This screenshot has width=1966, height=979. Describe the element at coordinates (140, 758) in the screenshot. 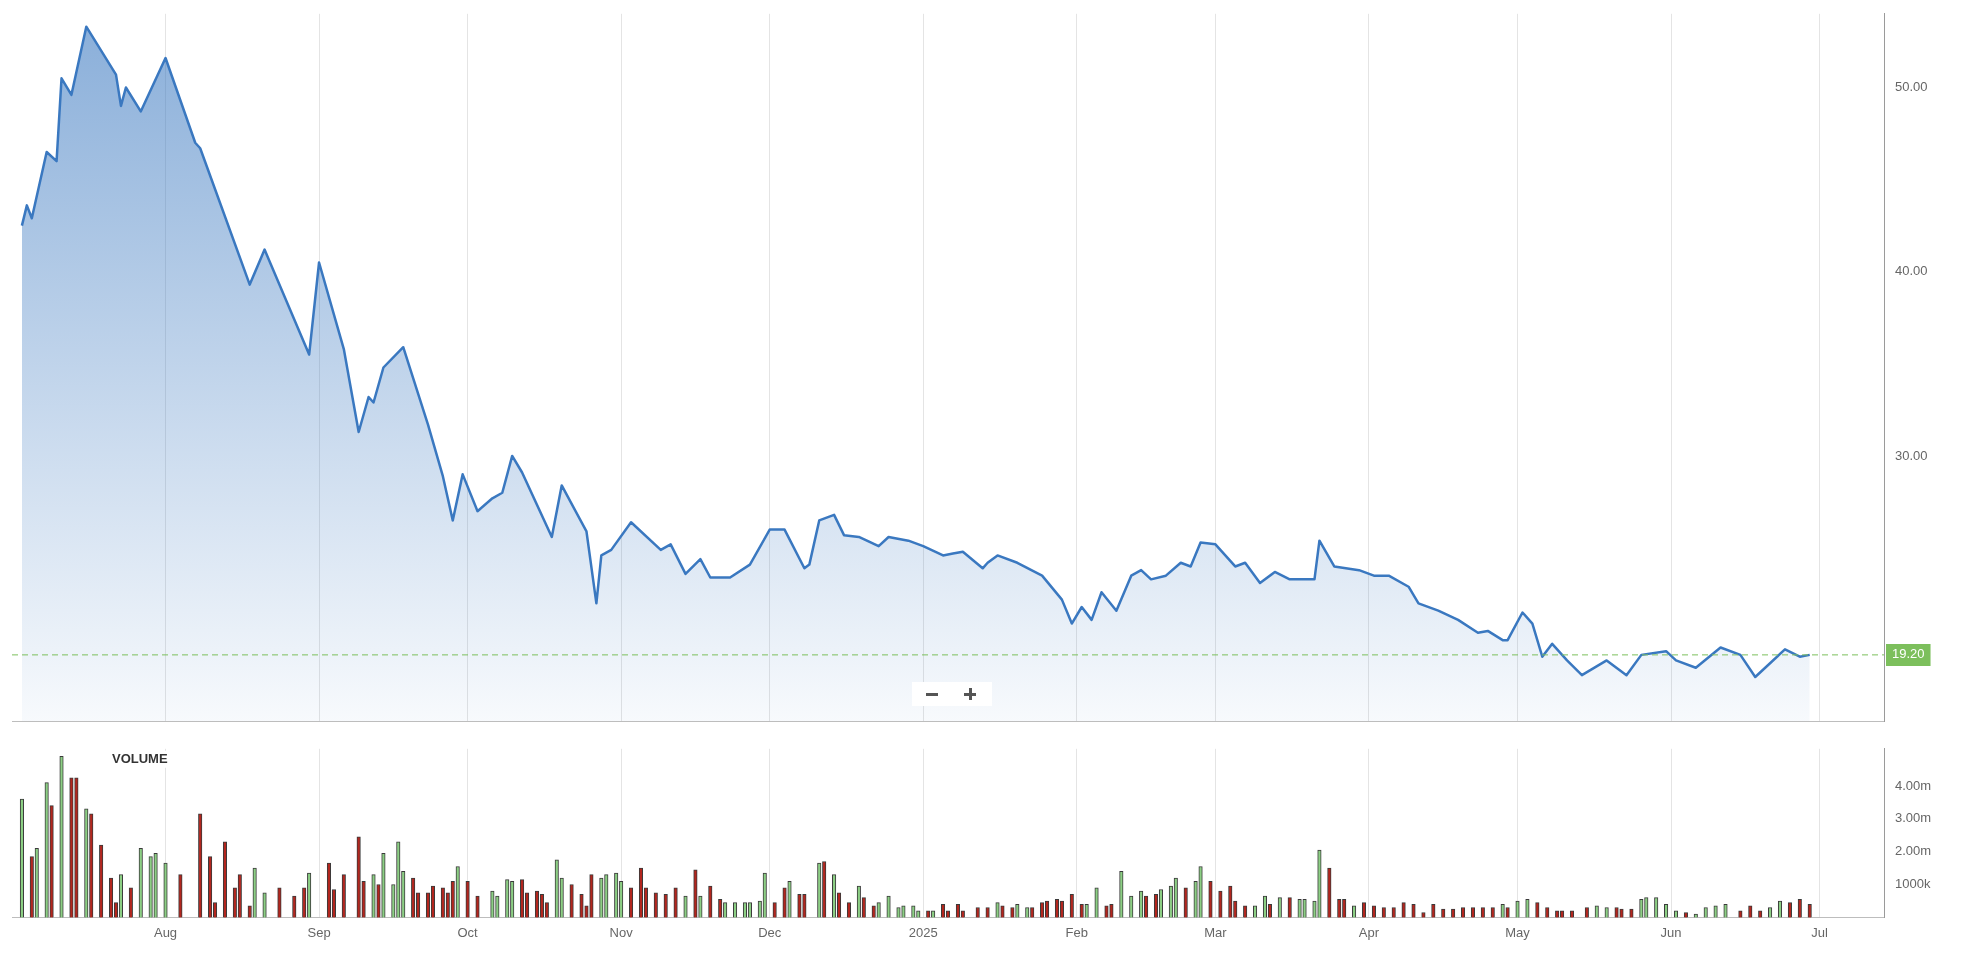

I see `annotation: VOLUME` at that location.